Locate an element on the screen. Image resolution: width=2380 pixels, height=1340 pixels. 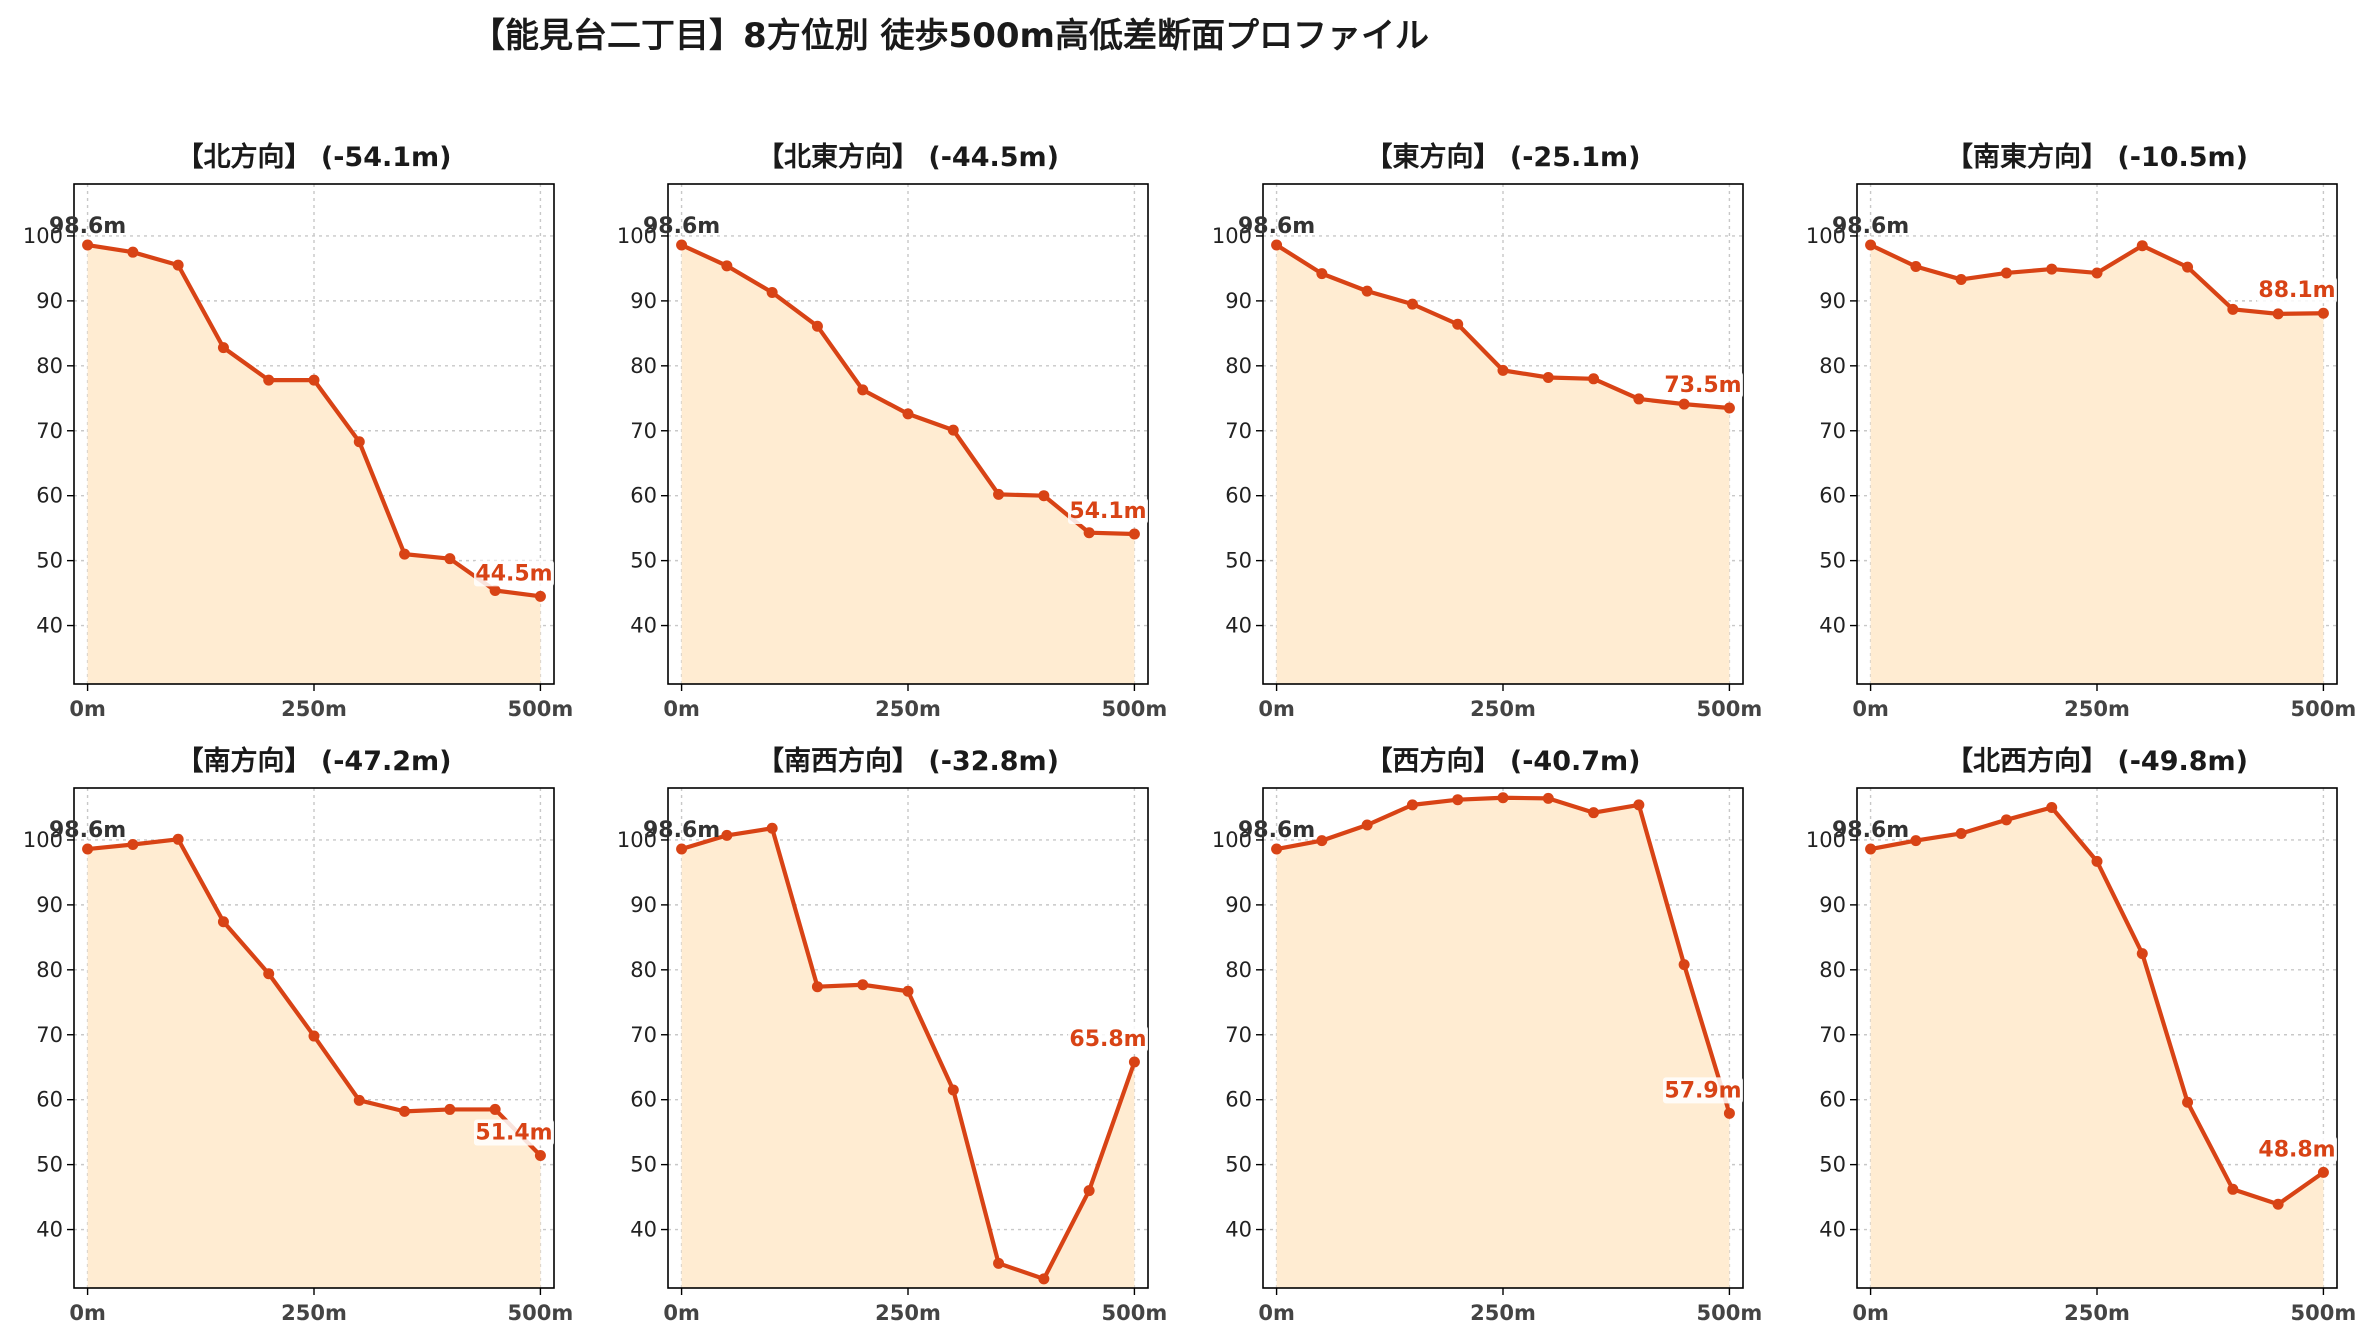
end-elevation-label: 44.5m is located at coordinates (513, 573).